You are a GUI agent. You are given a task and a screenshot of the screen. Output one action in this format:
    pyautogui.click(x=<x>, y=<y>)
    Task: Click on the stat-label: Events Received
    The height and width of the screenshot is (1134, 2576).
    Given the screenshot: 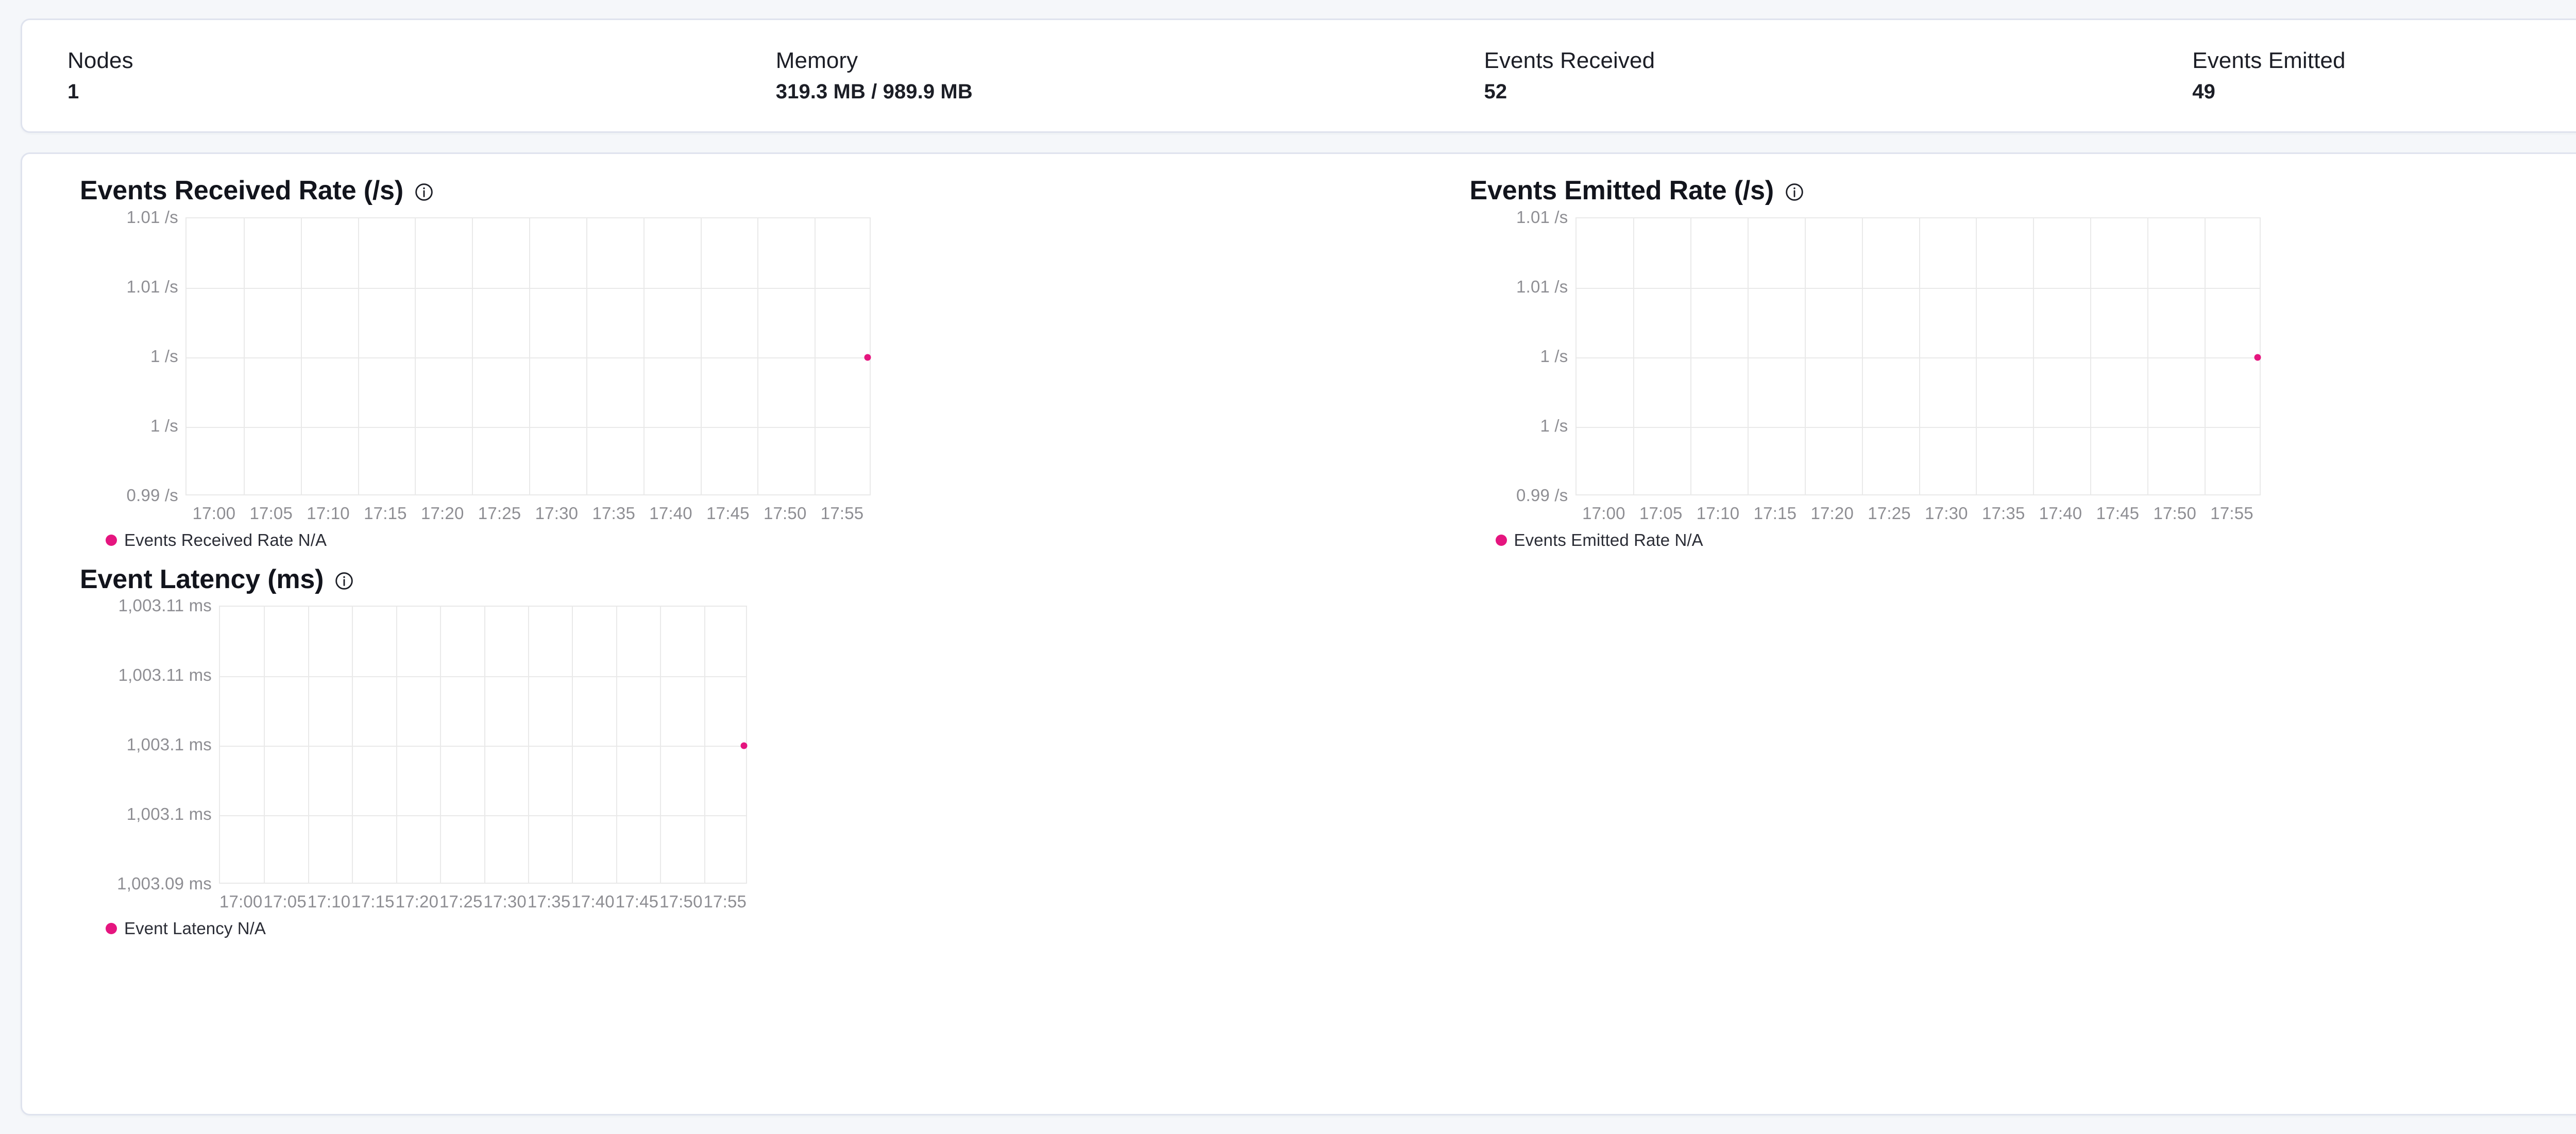 What is the action you would take?
    pyautogui.click(x=1569, y=61)
    